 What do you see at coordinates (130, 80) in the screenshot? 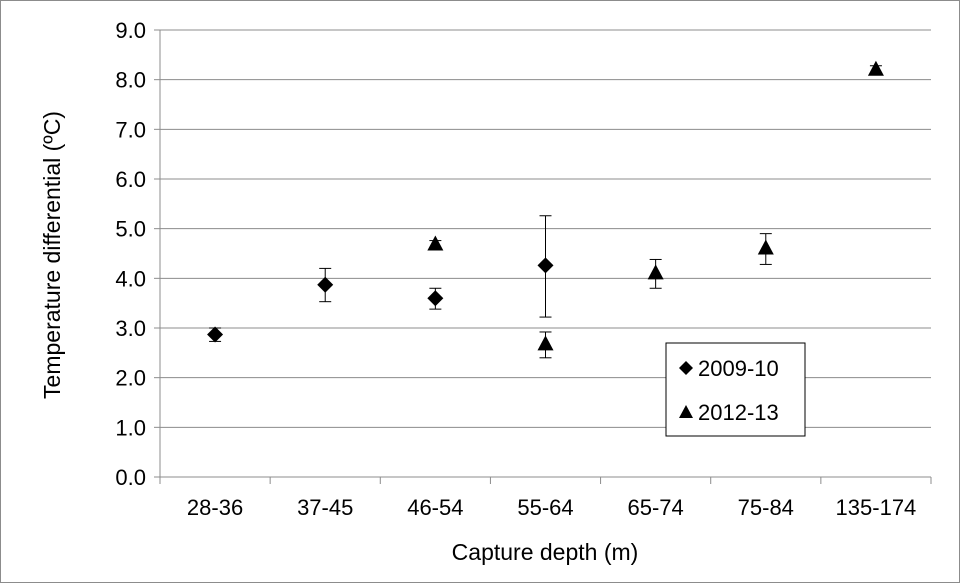
I see `y-tick-label: 8.0` at bounding box center [130, 80].